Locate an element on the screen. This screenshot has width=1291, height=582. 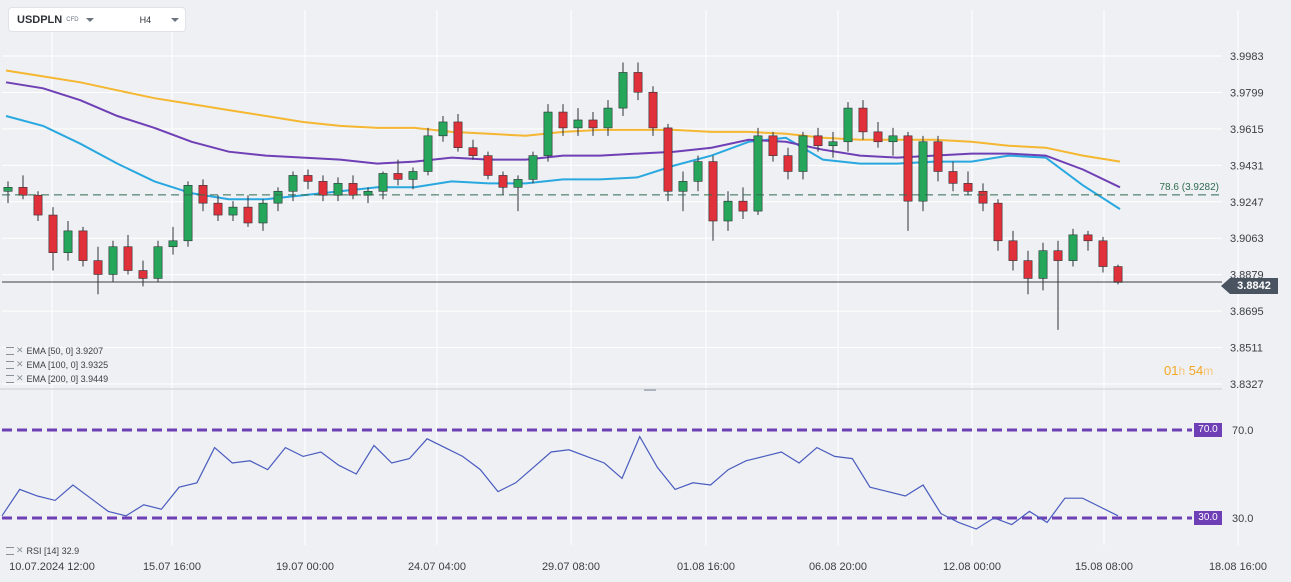
symbol-selector: USDPLN CFD H4 is located at coordinates (97, 19).